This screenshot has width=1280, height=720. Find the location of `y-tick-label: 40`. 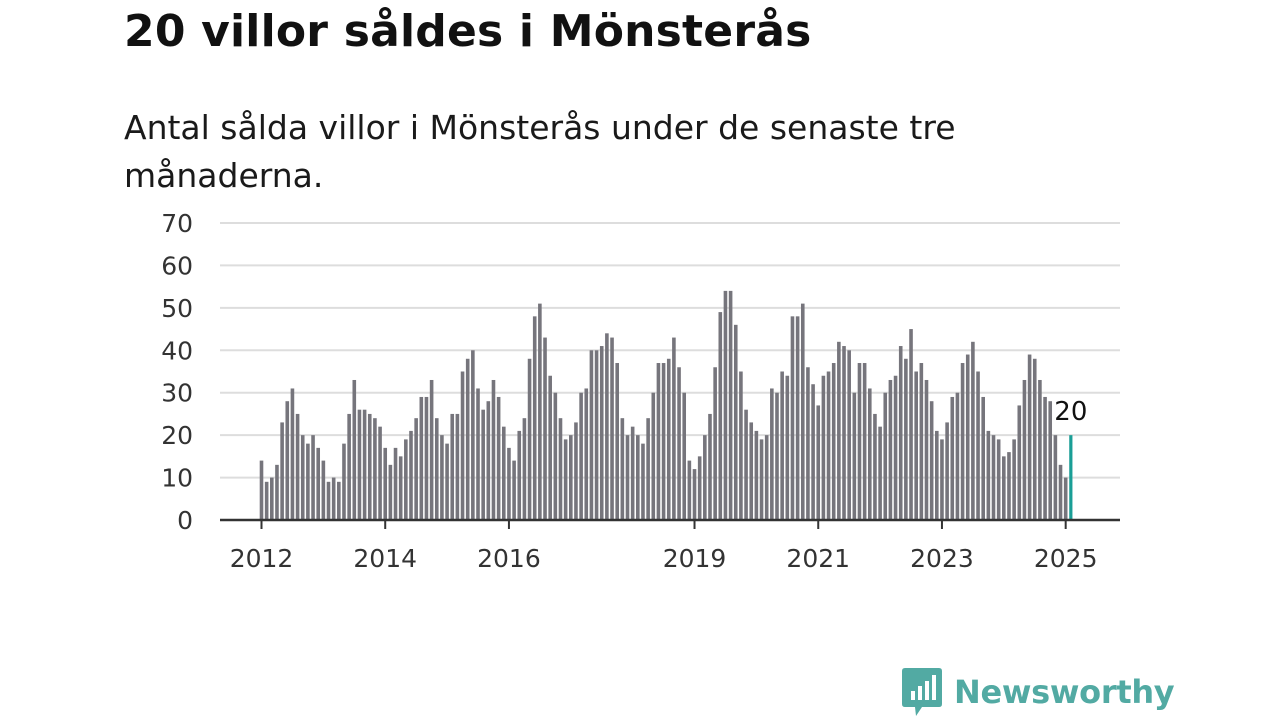

y-tick-label: 40 is located at coordinates (177, 350).